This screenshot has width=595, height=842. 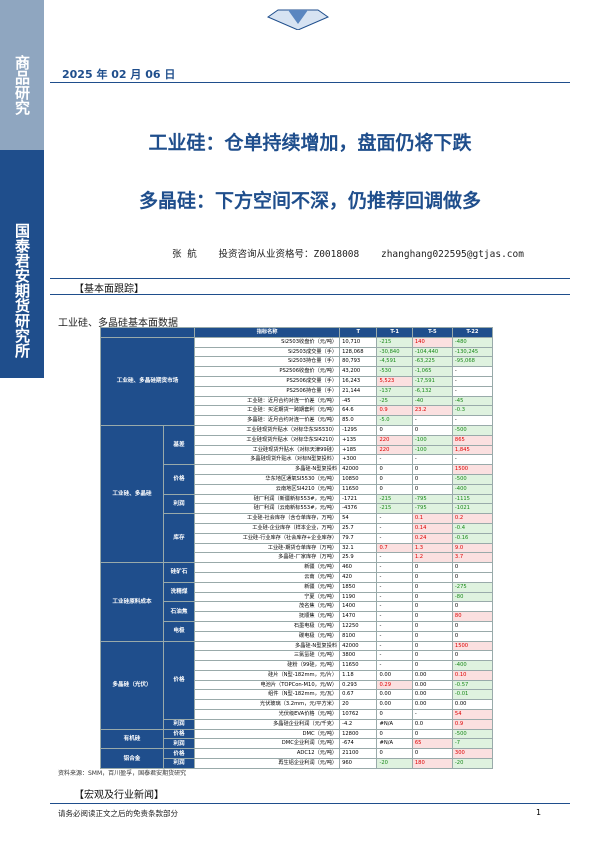 I want to click on value-cell: -0.57, so click(x=472, y=685).